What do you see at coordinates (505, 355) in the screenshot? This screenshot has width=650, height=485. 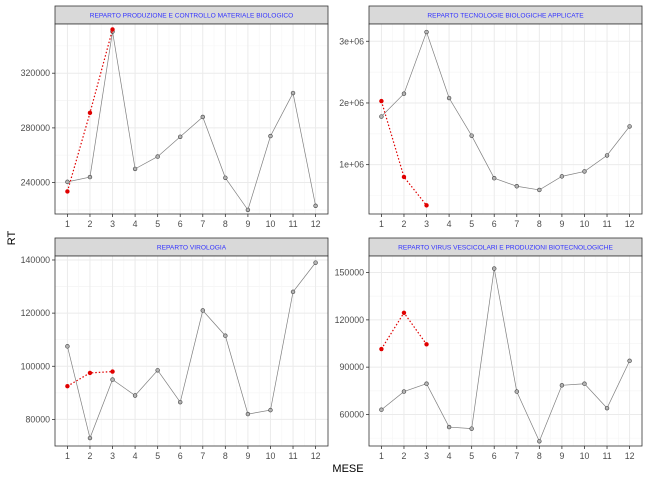 I see `series-line-previous` at bounding box center [505, 355].